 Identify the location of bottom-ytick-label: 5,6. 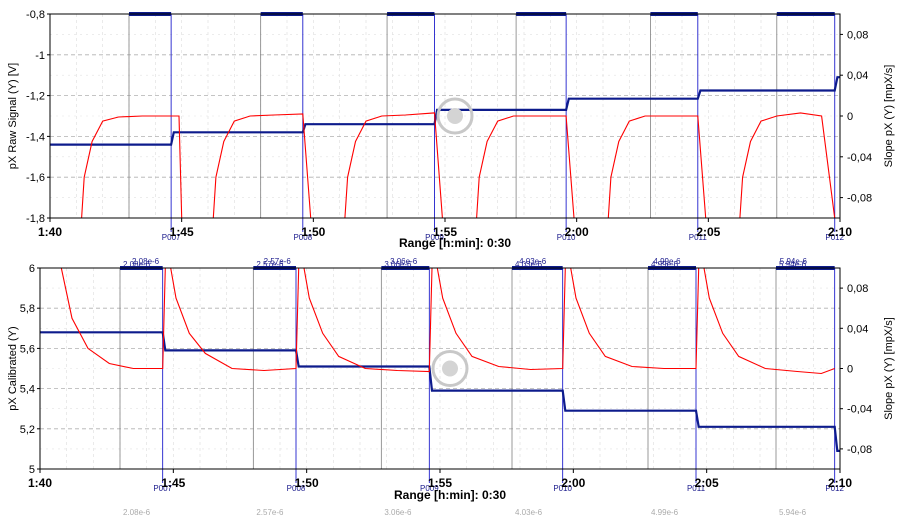
(27, 349).